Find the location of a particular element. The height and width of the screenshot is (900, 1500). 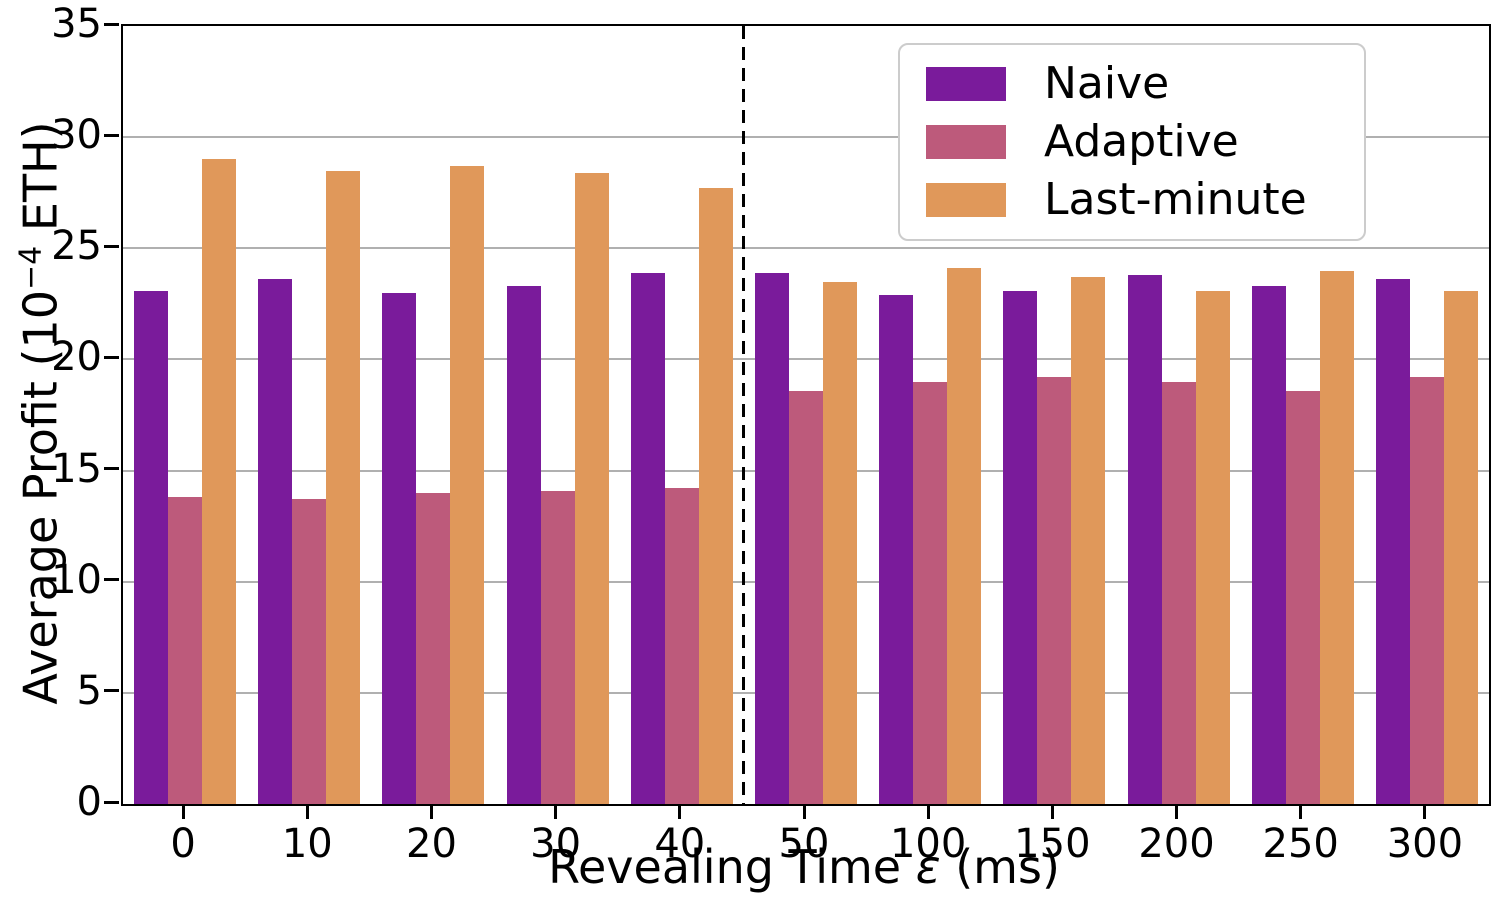

x-tick-label-10: 10 is located at coordinates (307, 844).